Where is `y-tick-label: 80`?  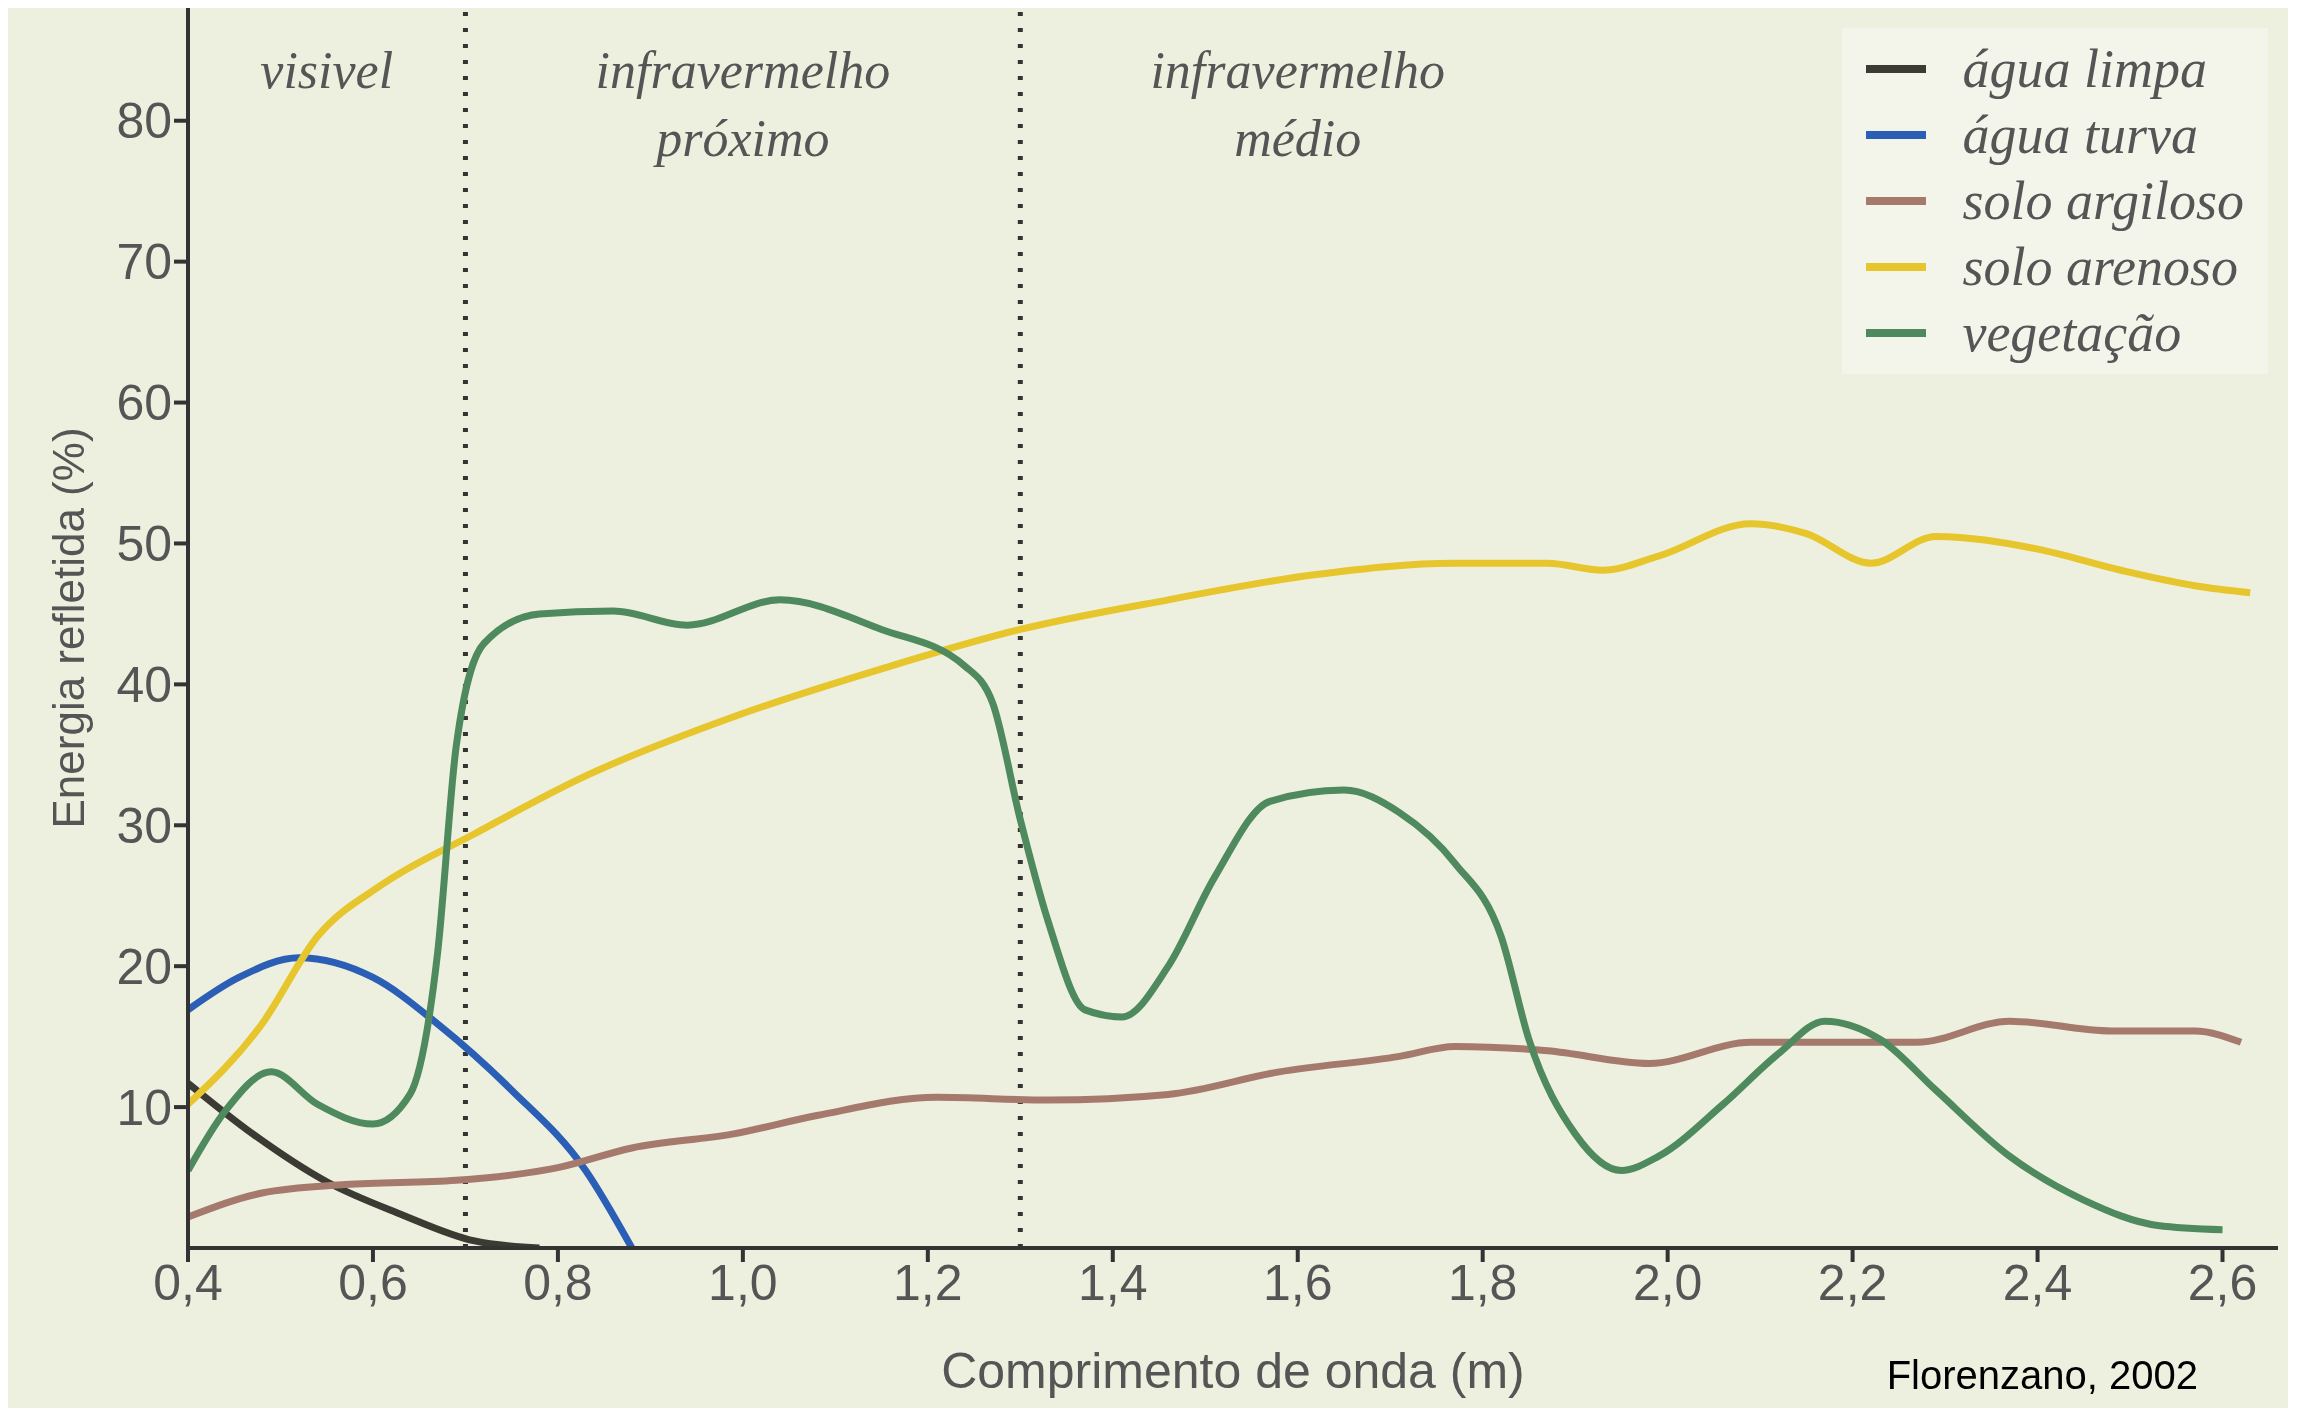
y-tick-label: 80 is located at coordinates (144, 121).